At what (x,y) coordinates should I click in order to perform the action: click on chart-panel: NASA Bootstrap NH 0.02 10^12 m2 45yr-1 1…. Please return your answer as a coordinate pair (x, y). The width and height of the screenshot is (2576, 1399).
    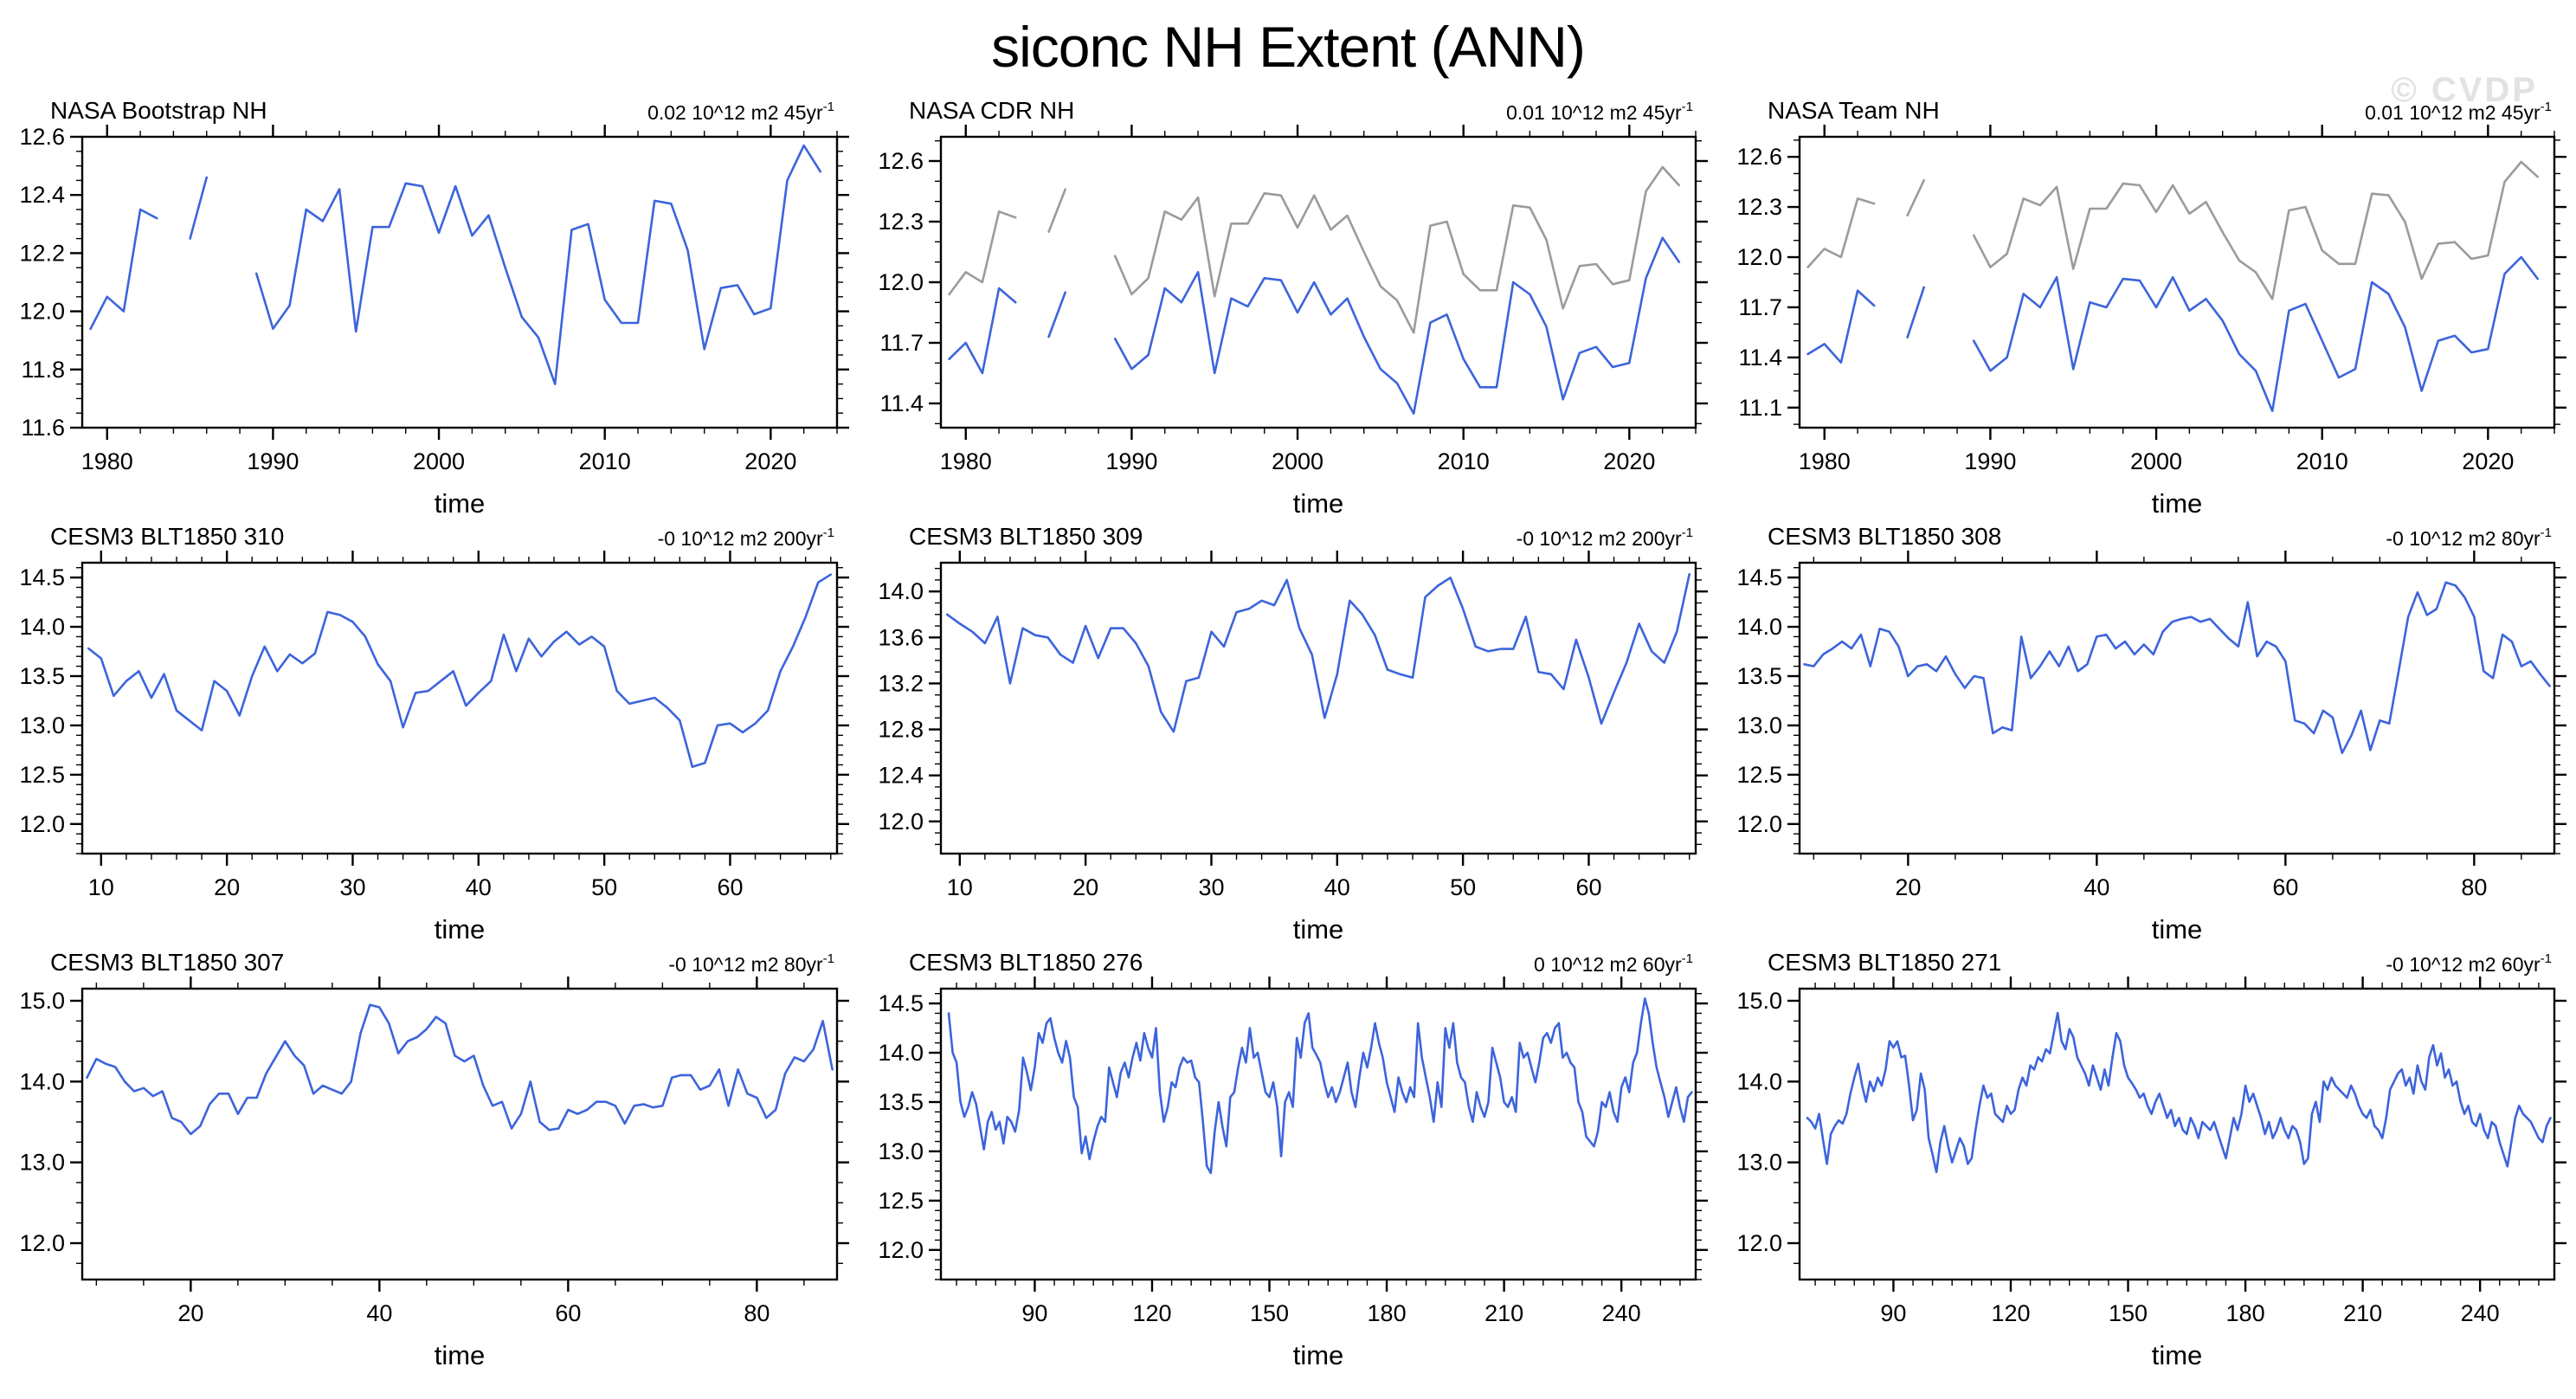
    Looking at the image, I should click on (429, 305).